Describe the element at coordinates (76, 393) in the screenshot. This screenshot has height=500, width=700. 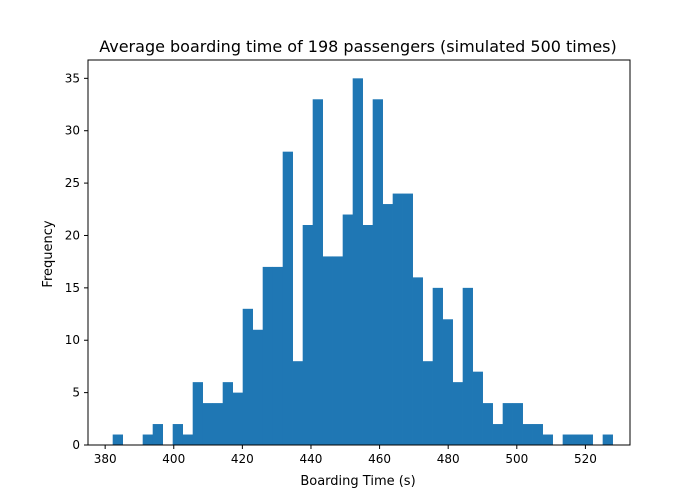
I see `y-tick-label: 5` at that location.